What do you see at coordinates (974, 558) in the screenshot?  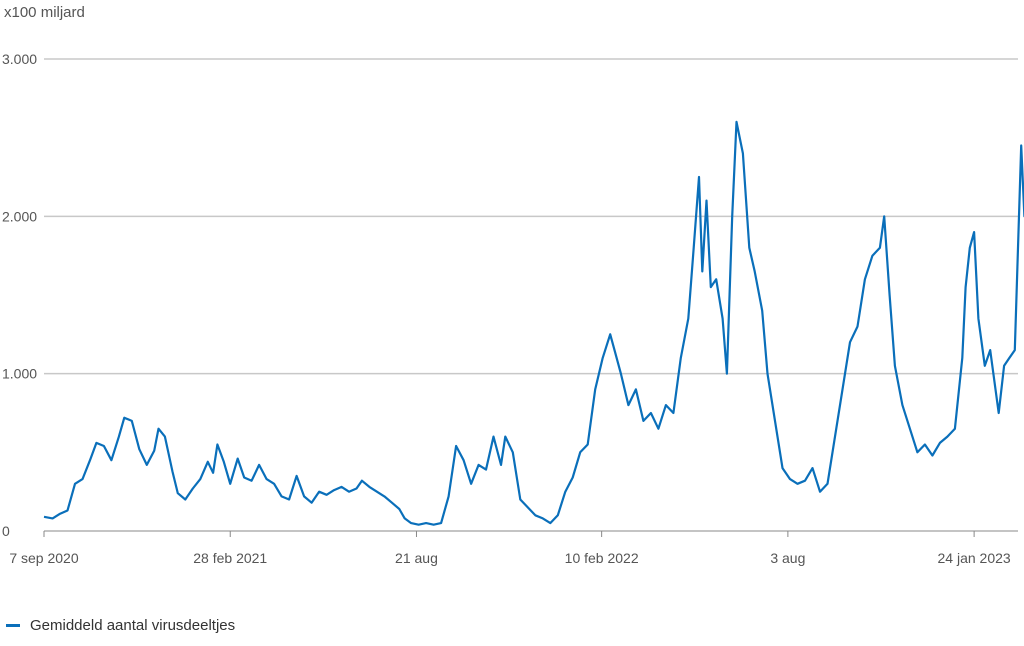 I see `x-tick-label: 24 jan 2023` at bounding box center [974, 558].